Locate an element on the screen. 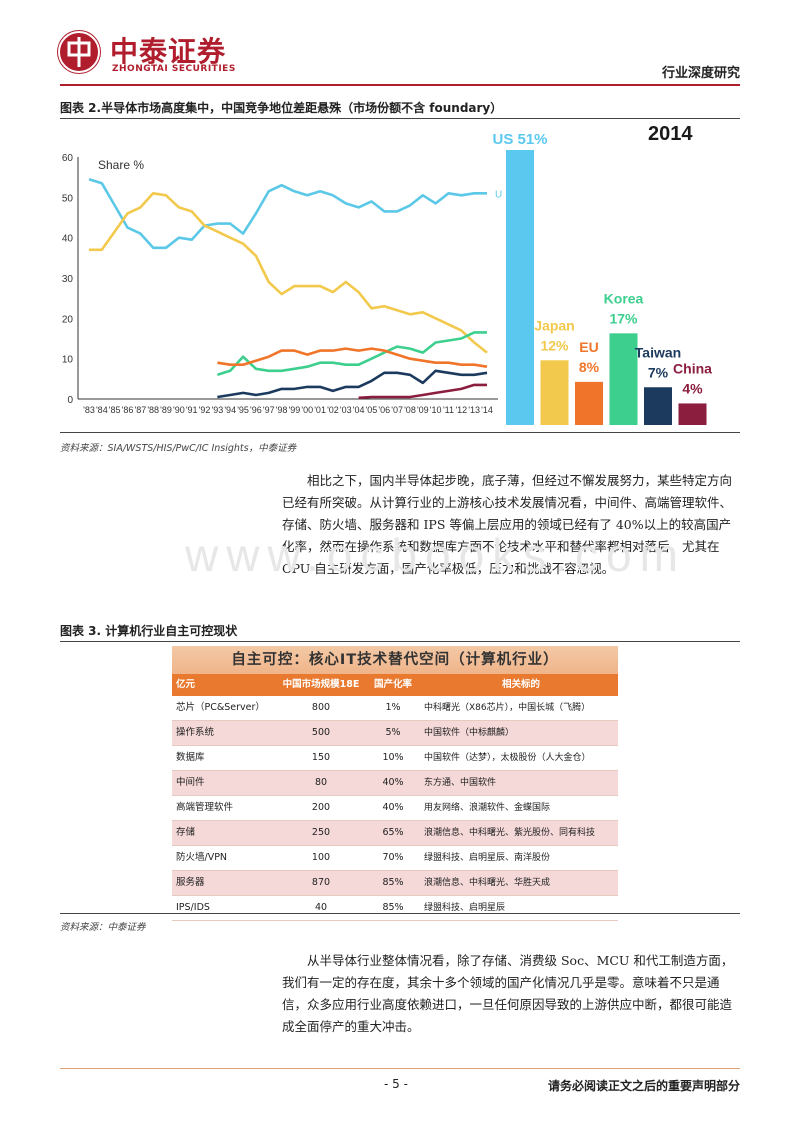  cell-rate: 65% is located at coordinates (393, 832).